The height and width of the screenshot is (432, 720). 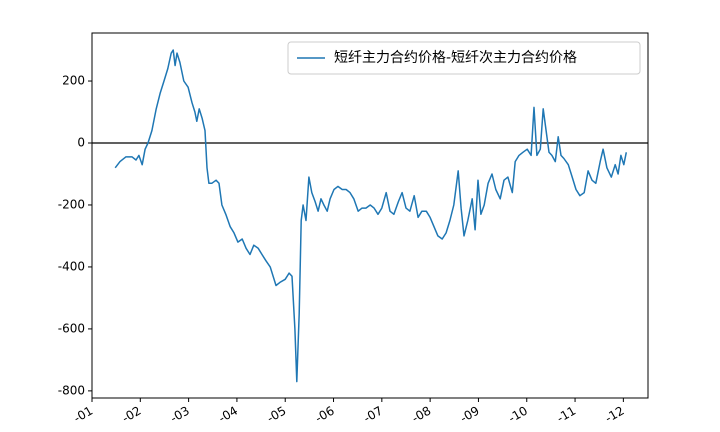 I want to click on y-tick-label: -800, so click(x=71, y=390).